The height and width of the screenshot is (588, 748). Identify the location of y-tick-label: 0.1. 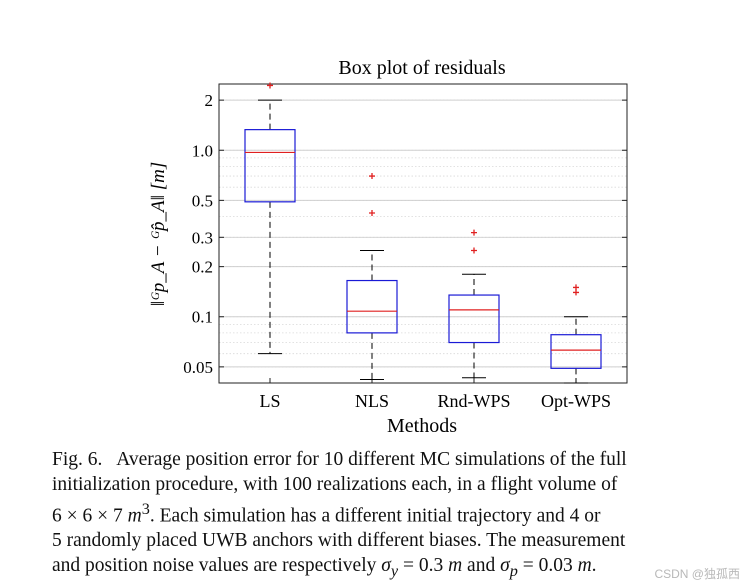
(202, 317).